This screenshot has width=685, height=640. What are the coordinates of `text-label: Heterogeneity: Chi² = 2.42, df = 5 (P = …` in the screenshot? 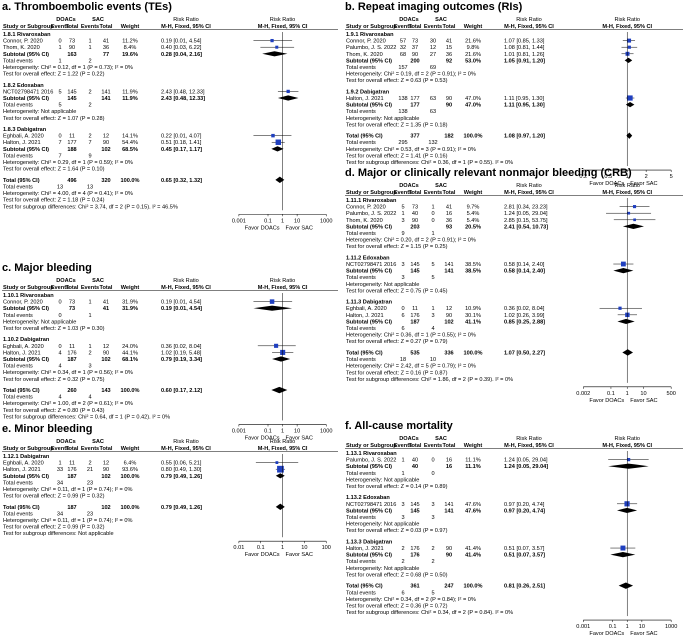 It's located at (411, 367).